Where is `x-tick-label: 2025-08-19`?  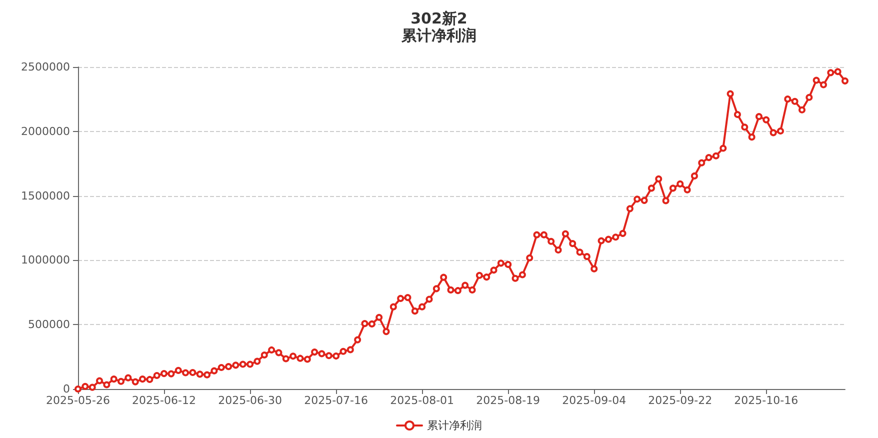
x-tick-label: 2025-08-19 is located at coordinates (508, 400).